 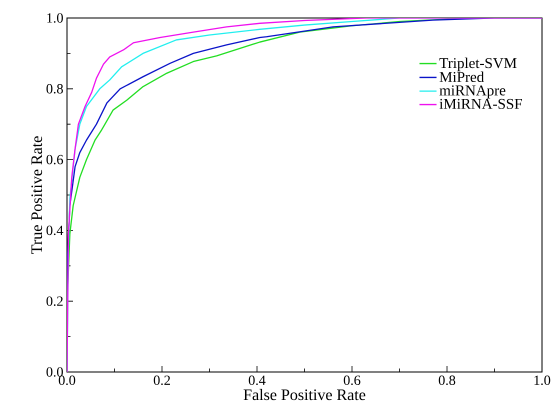 I want to click on y-tick-label: 0.8, so click(x=54, y=89).